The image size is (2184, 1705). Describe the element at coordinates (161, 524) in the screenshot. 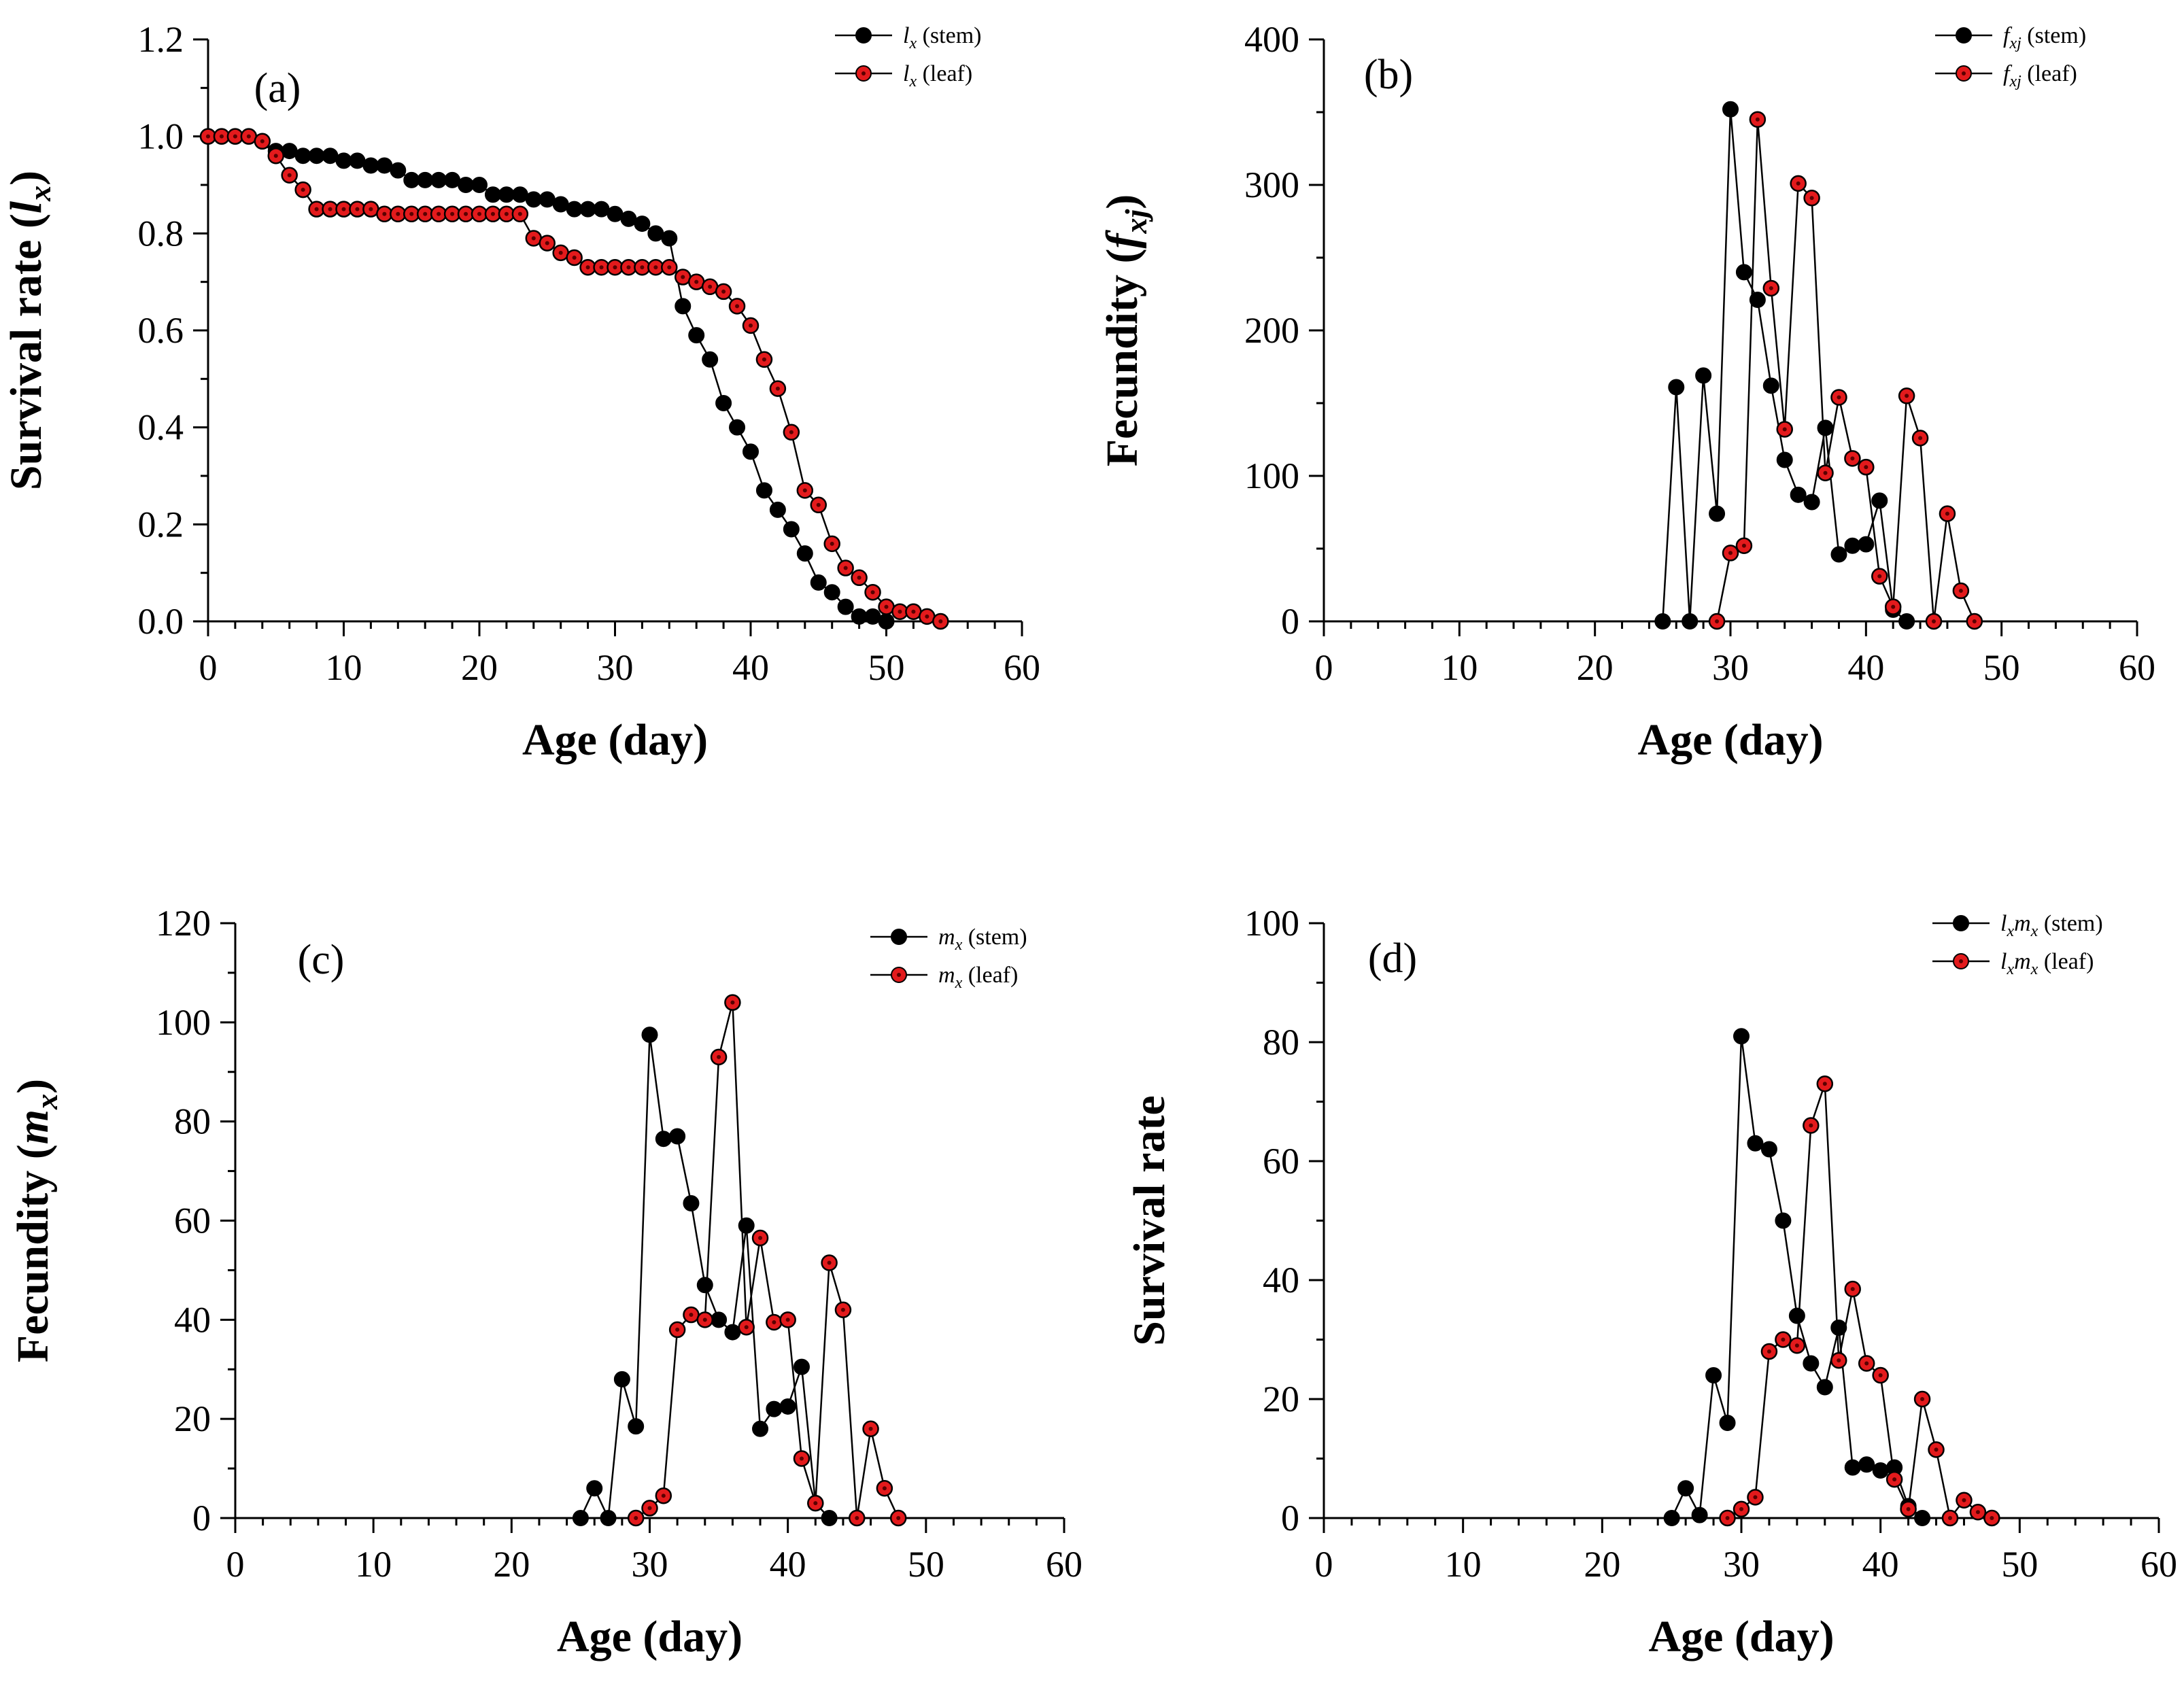

I see `y-tick-label: 0.2` at that location.